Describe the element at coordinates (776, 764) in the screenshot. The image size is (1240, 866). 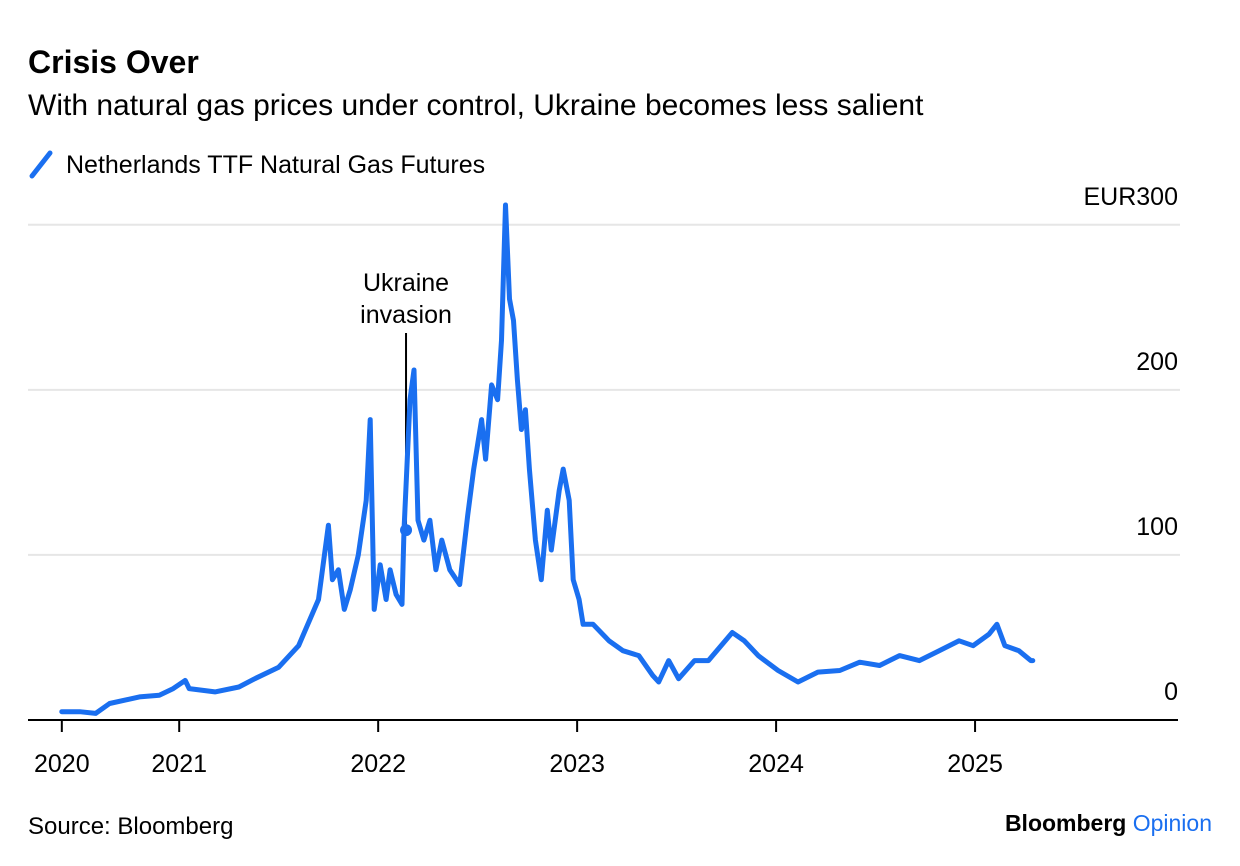
I see `x-tick-label: 2024` at that location.